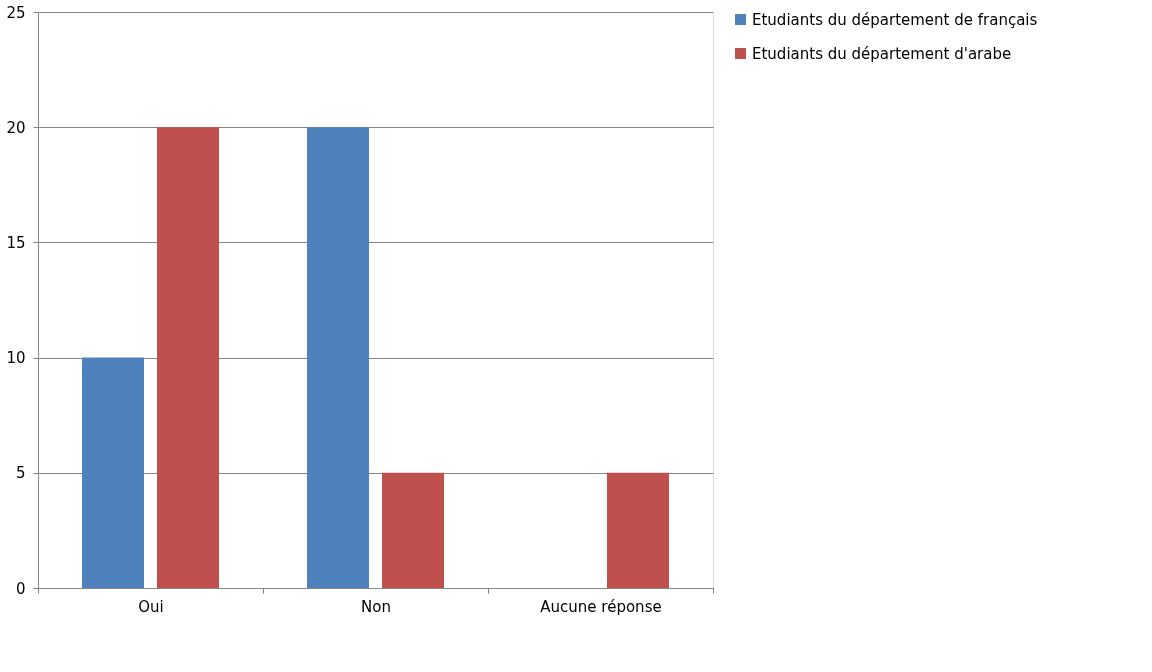 The image size is (1152, 672). I want to click on y-tick-label: 0, so click(20, 588).